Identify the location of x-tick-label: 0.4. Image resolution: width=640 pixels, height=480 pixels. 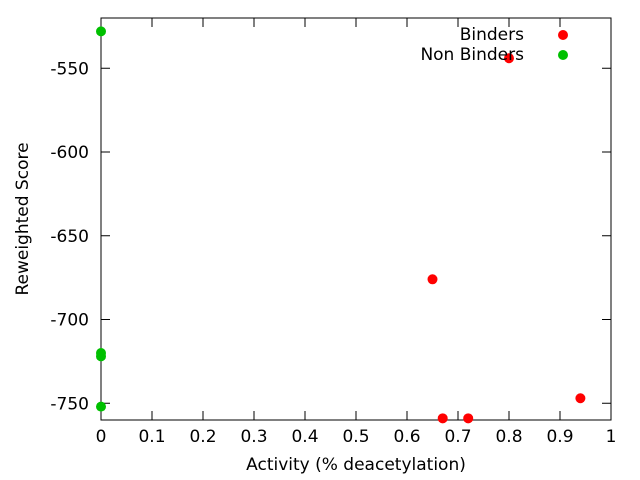
(304, 437).